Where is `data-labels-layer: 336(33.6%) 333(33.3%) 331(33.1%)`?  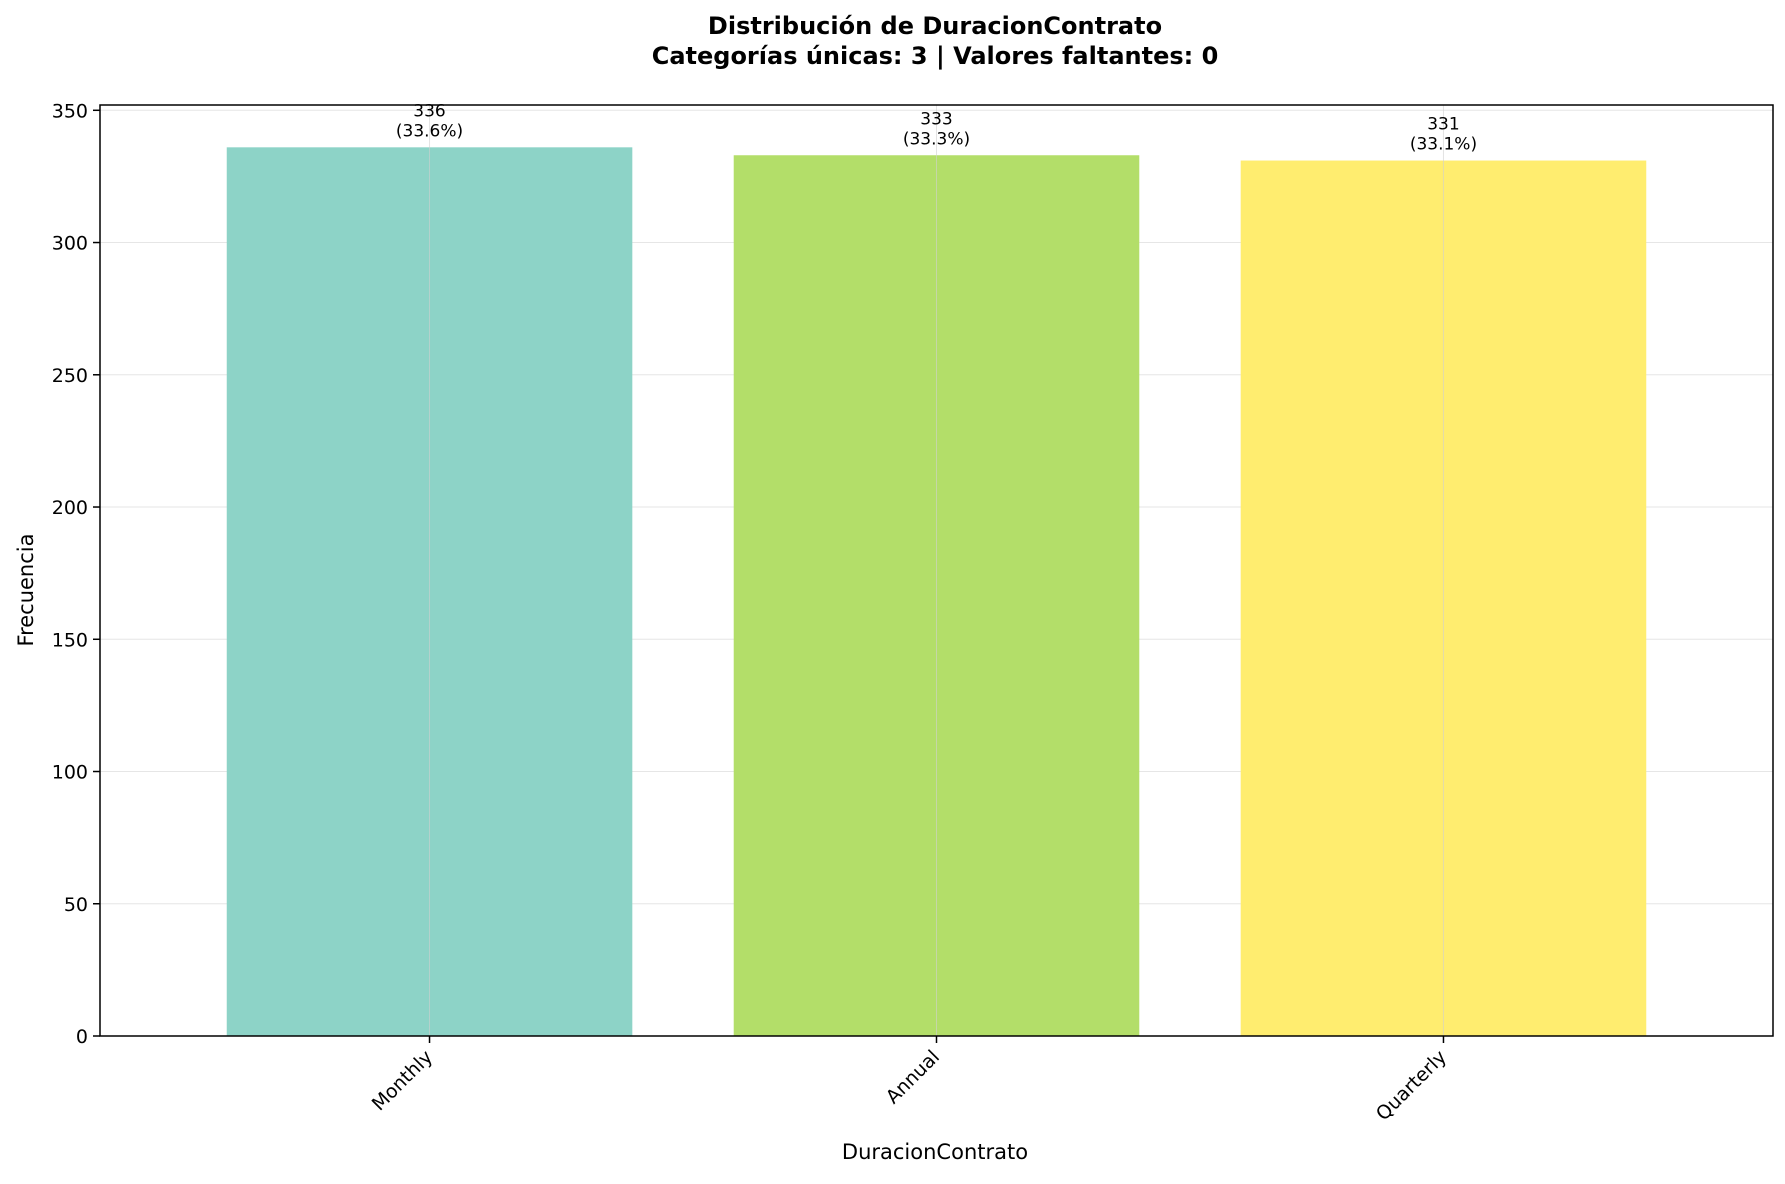 data-labels-layer: 336(33.6%) 333(33.3%) 331(33.1%) is located at coordinates (936, 127).